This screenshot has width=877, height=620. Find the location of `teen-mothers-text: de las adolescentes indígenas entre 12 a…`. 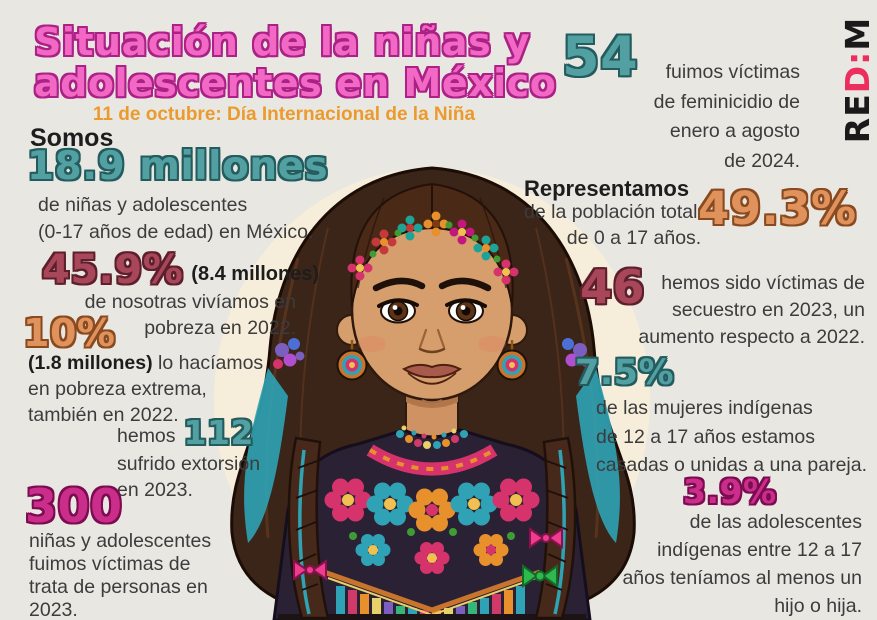

teen-mothers-text: de las adolescentes indígenas entre 12 a… is located at coordinates (742, 564).